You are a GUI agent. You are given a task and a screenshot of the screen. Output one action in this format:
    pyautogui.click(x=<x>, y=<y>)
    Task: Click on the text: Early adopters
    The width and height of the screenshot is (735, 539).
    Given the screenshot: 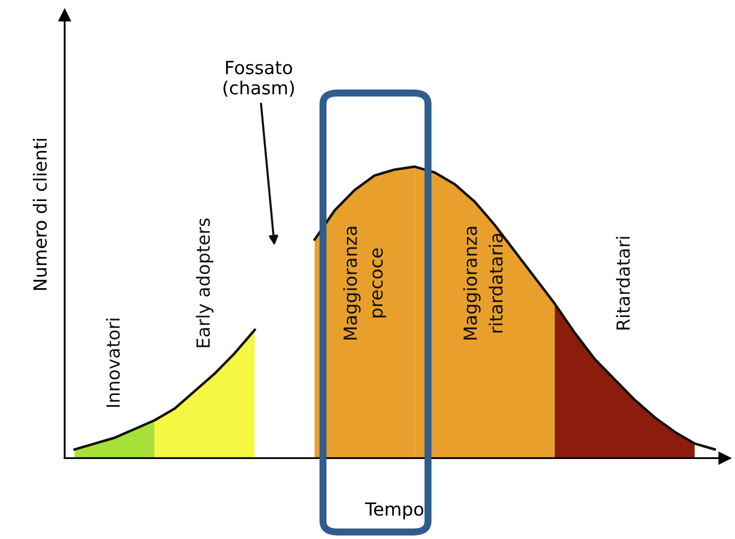 What is the action you would take?
    pyautogui.click(x=205, y=283)
    